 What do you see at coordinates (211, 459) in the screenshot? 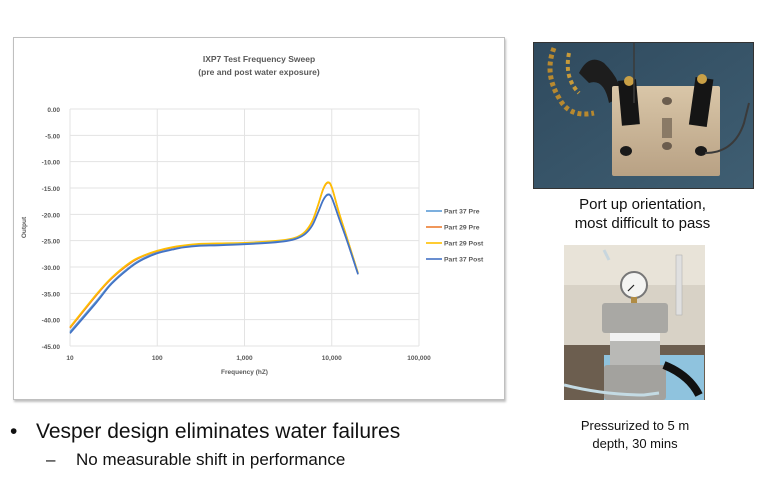
I see `bullet-sub-text: No measurable shift in performance` at bounding box center [211, 459].